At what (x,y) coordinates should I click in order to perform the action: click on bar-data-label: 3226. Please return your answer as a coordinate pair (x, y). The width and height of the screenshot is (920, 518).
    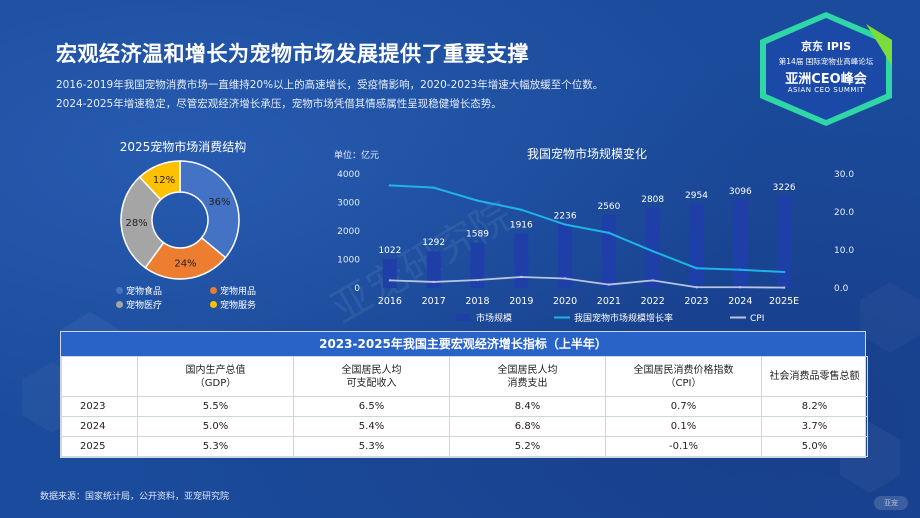
    Looking at the image, I should click on (784, 188).